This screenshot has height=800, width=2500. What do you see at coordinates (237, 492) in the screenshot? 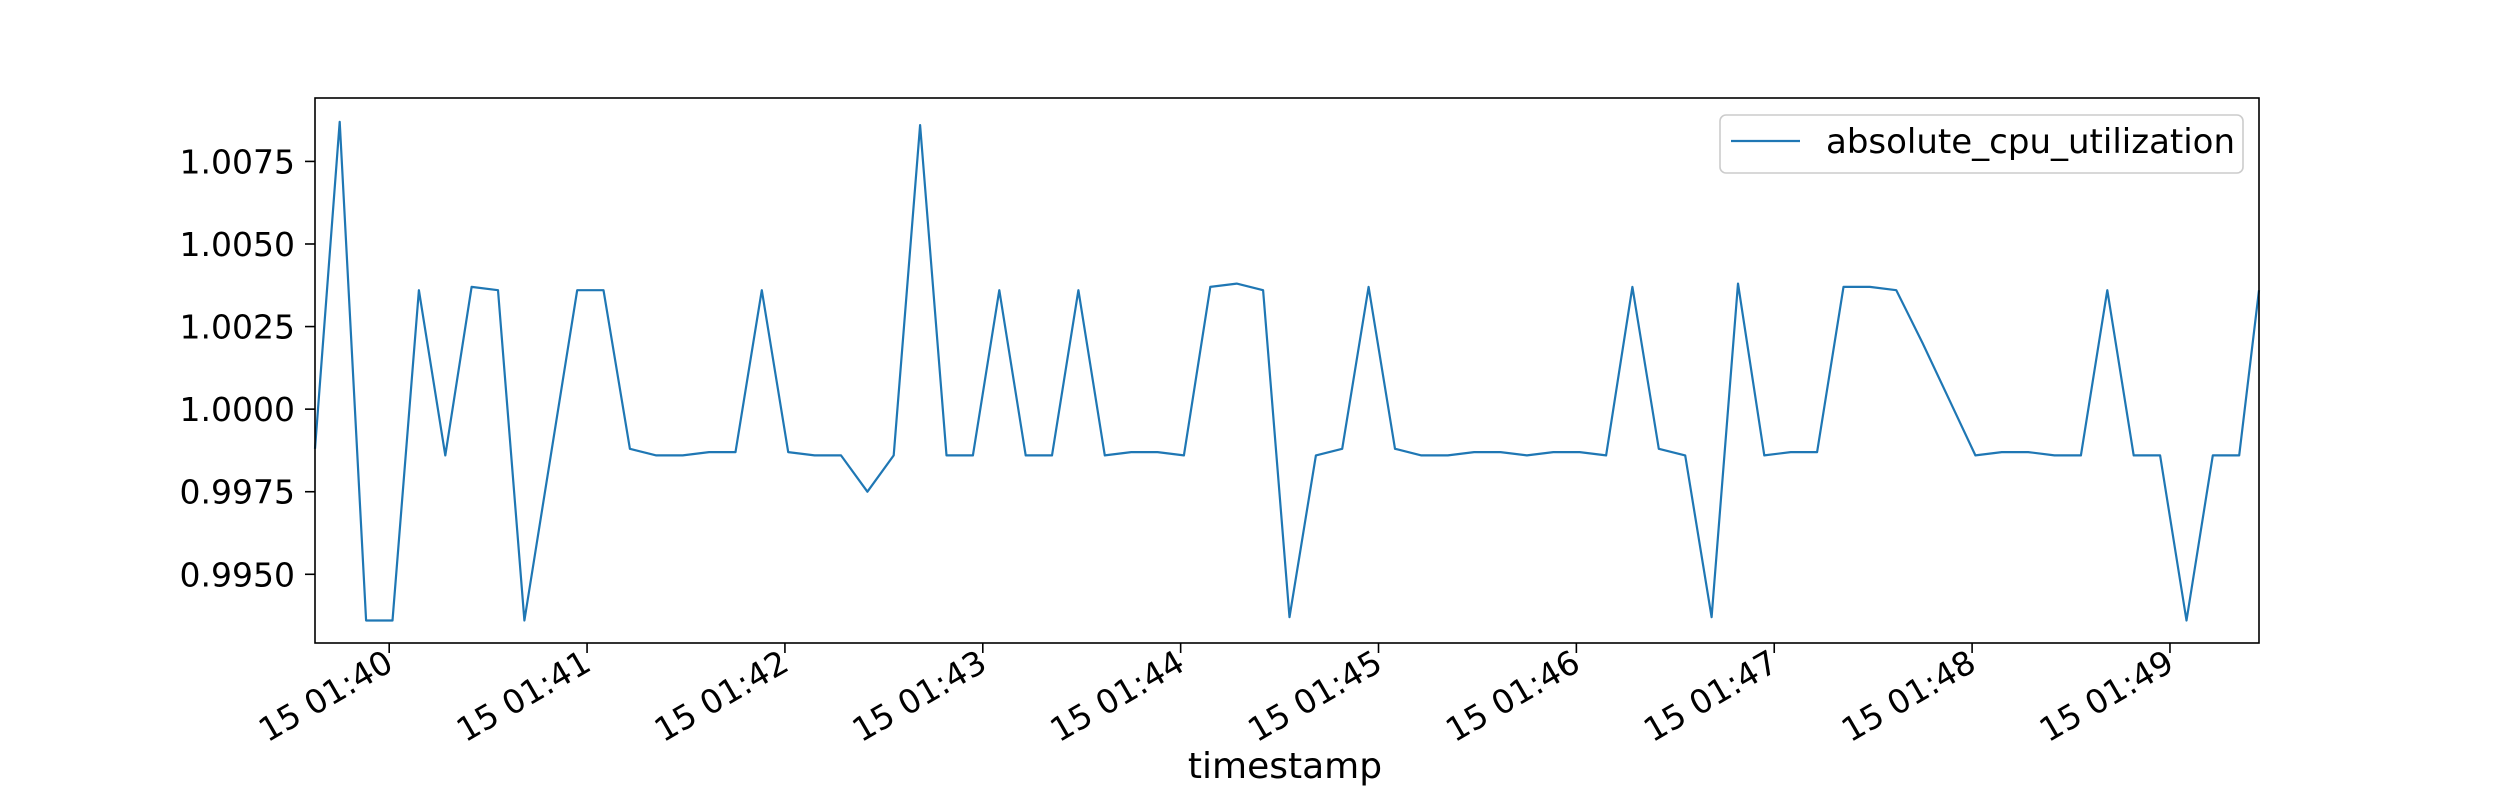
I see `y-tick-label: 0.9975` at bounding box center [237, 492].